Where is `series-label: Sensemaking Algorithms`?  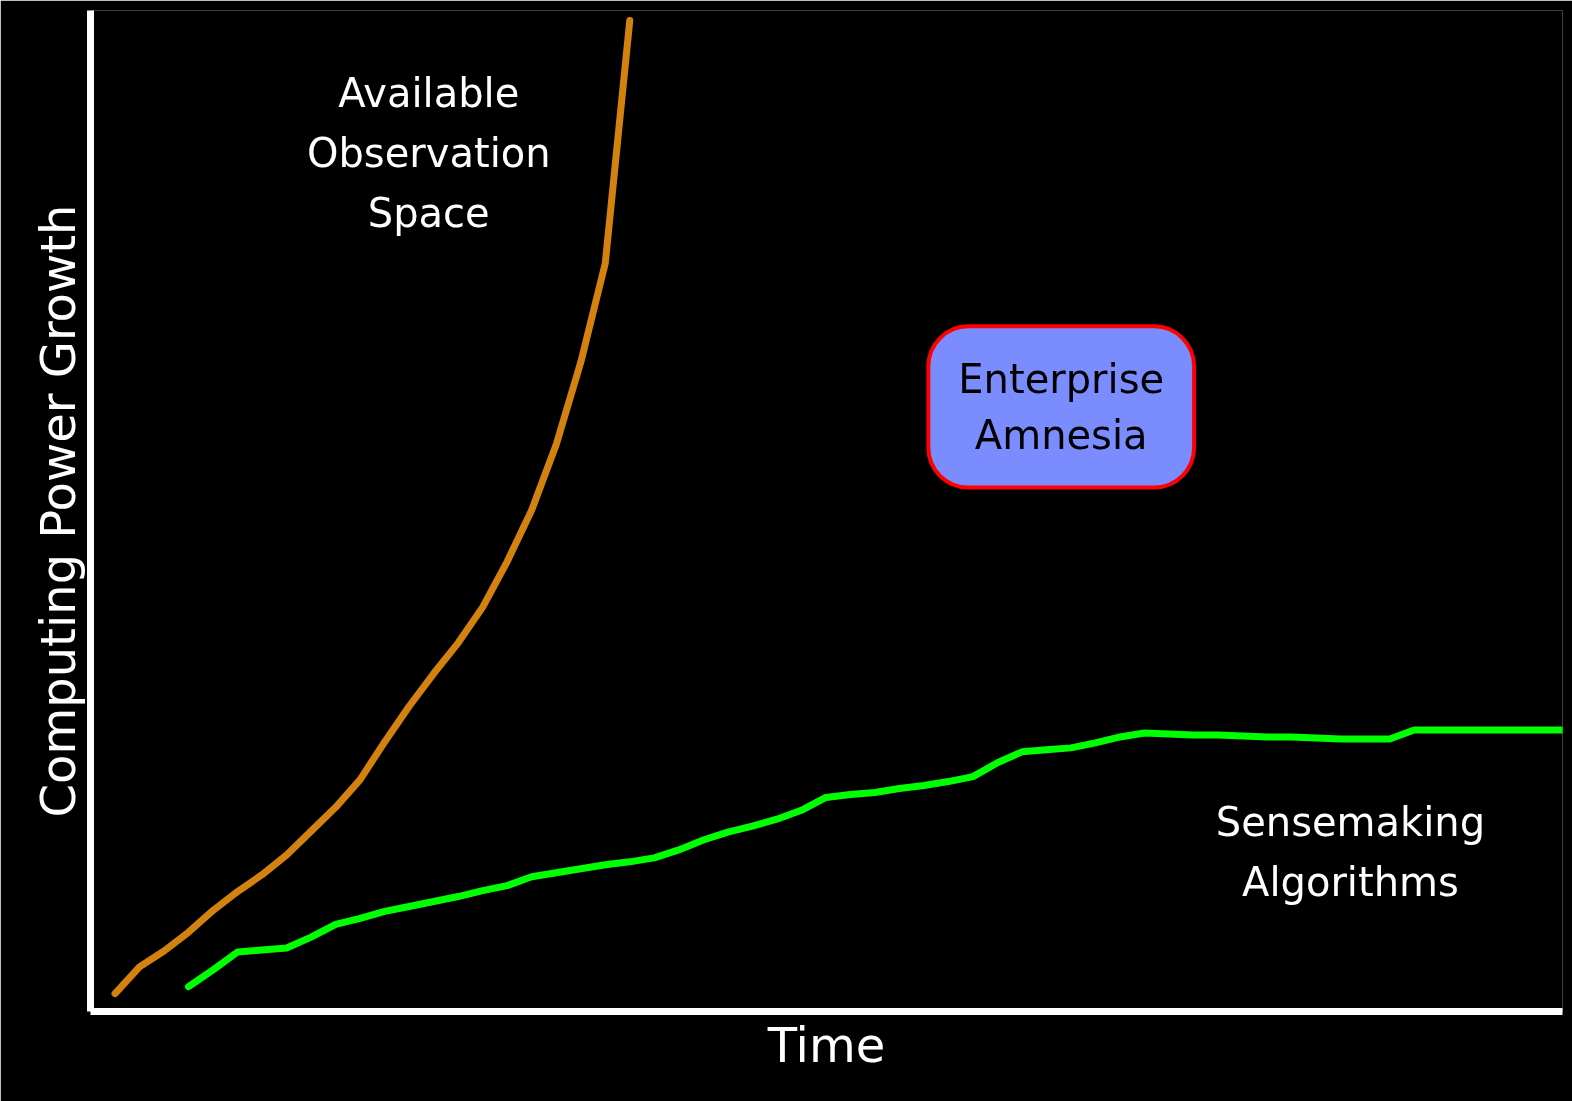 series-label: Sensemaking Algorithms is located at coordinates (1350, 852).